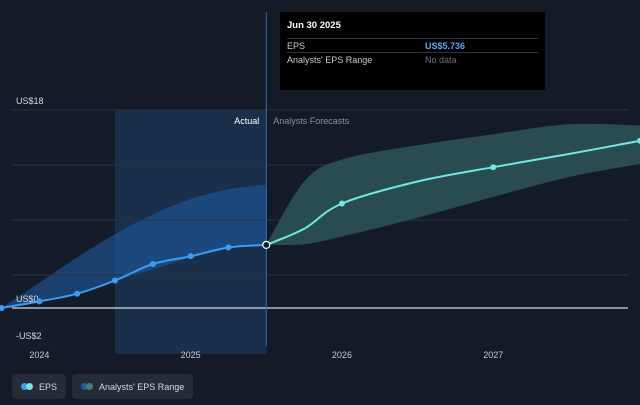 The height and width of the screenshot is (405, 640). Describe the element at coordinates (266, 245) in the screenshot. I see `eps-highlight-point` at that location.